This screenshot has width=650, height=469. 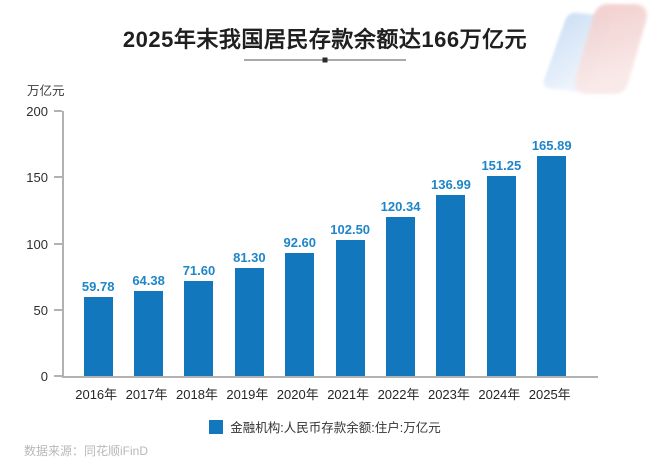 What do you see at coordinates (549, 394) in the screenshot?
I see `x-axis-label: 2025年` at bounding box center [549, 394].